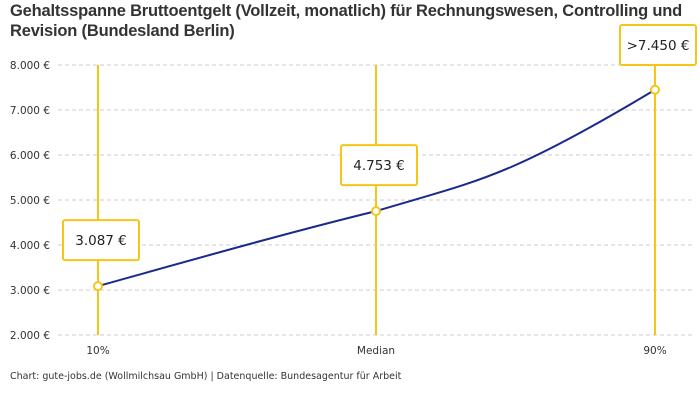 The image size is (700, 400). What do you see at coordinates (30, 291) in the screenshot?
I see `y-tick-label: 3.000 €` at bounding box center [30, 291].